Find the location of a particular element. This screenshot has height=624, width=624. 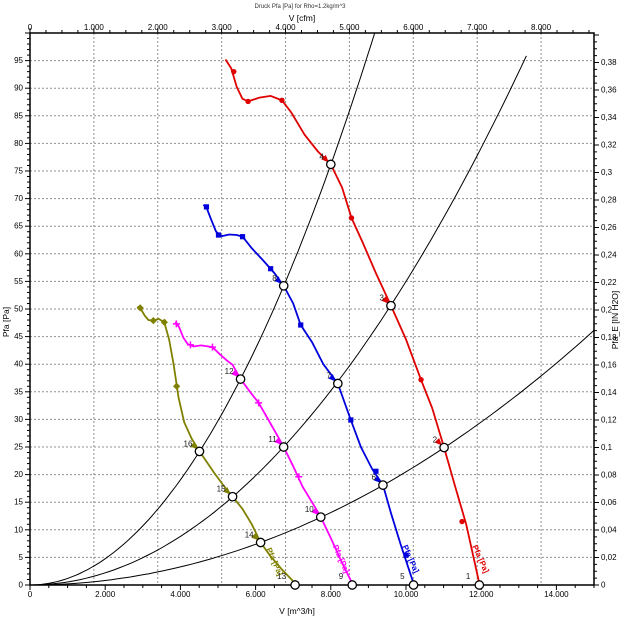

right-tick-label: 0,1 is located at coordinates (607, 447).